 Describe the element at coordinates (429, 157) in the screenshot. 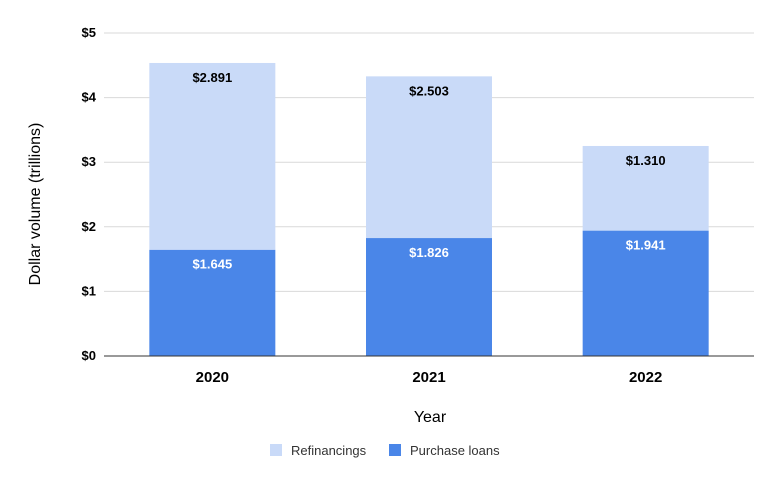

I see `bar-refinancings-2021` at that location.